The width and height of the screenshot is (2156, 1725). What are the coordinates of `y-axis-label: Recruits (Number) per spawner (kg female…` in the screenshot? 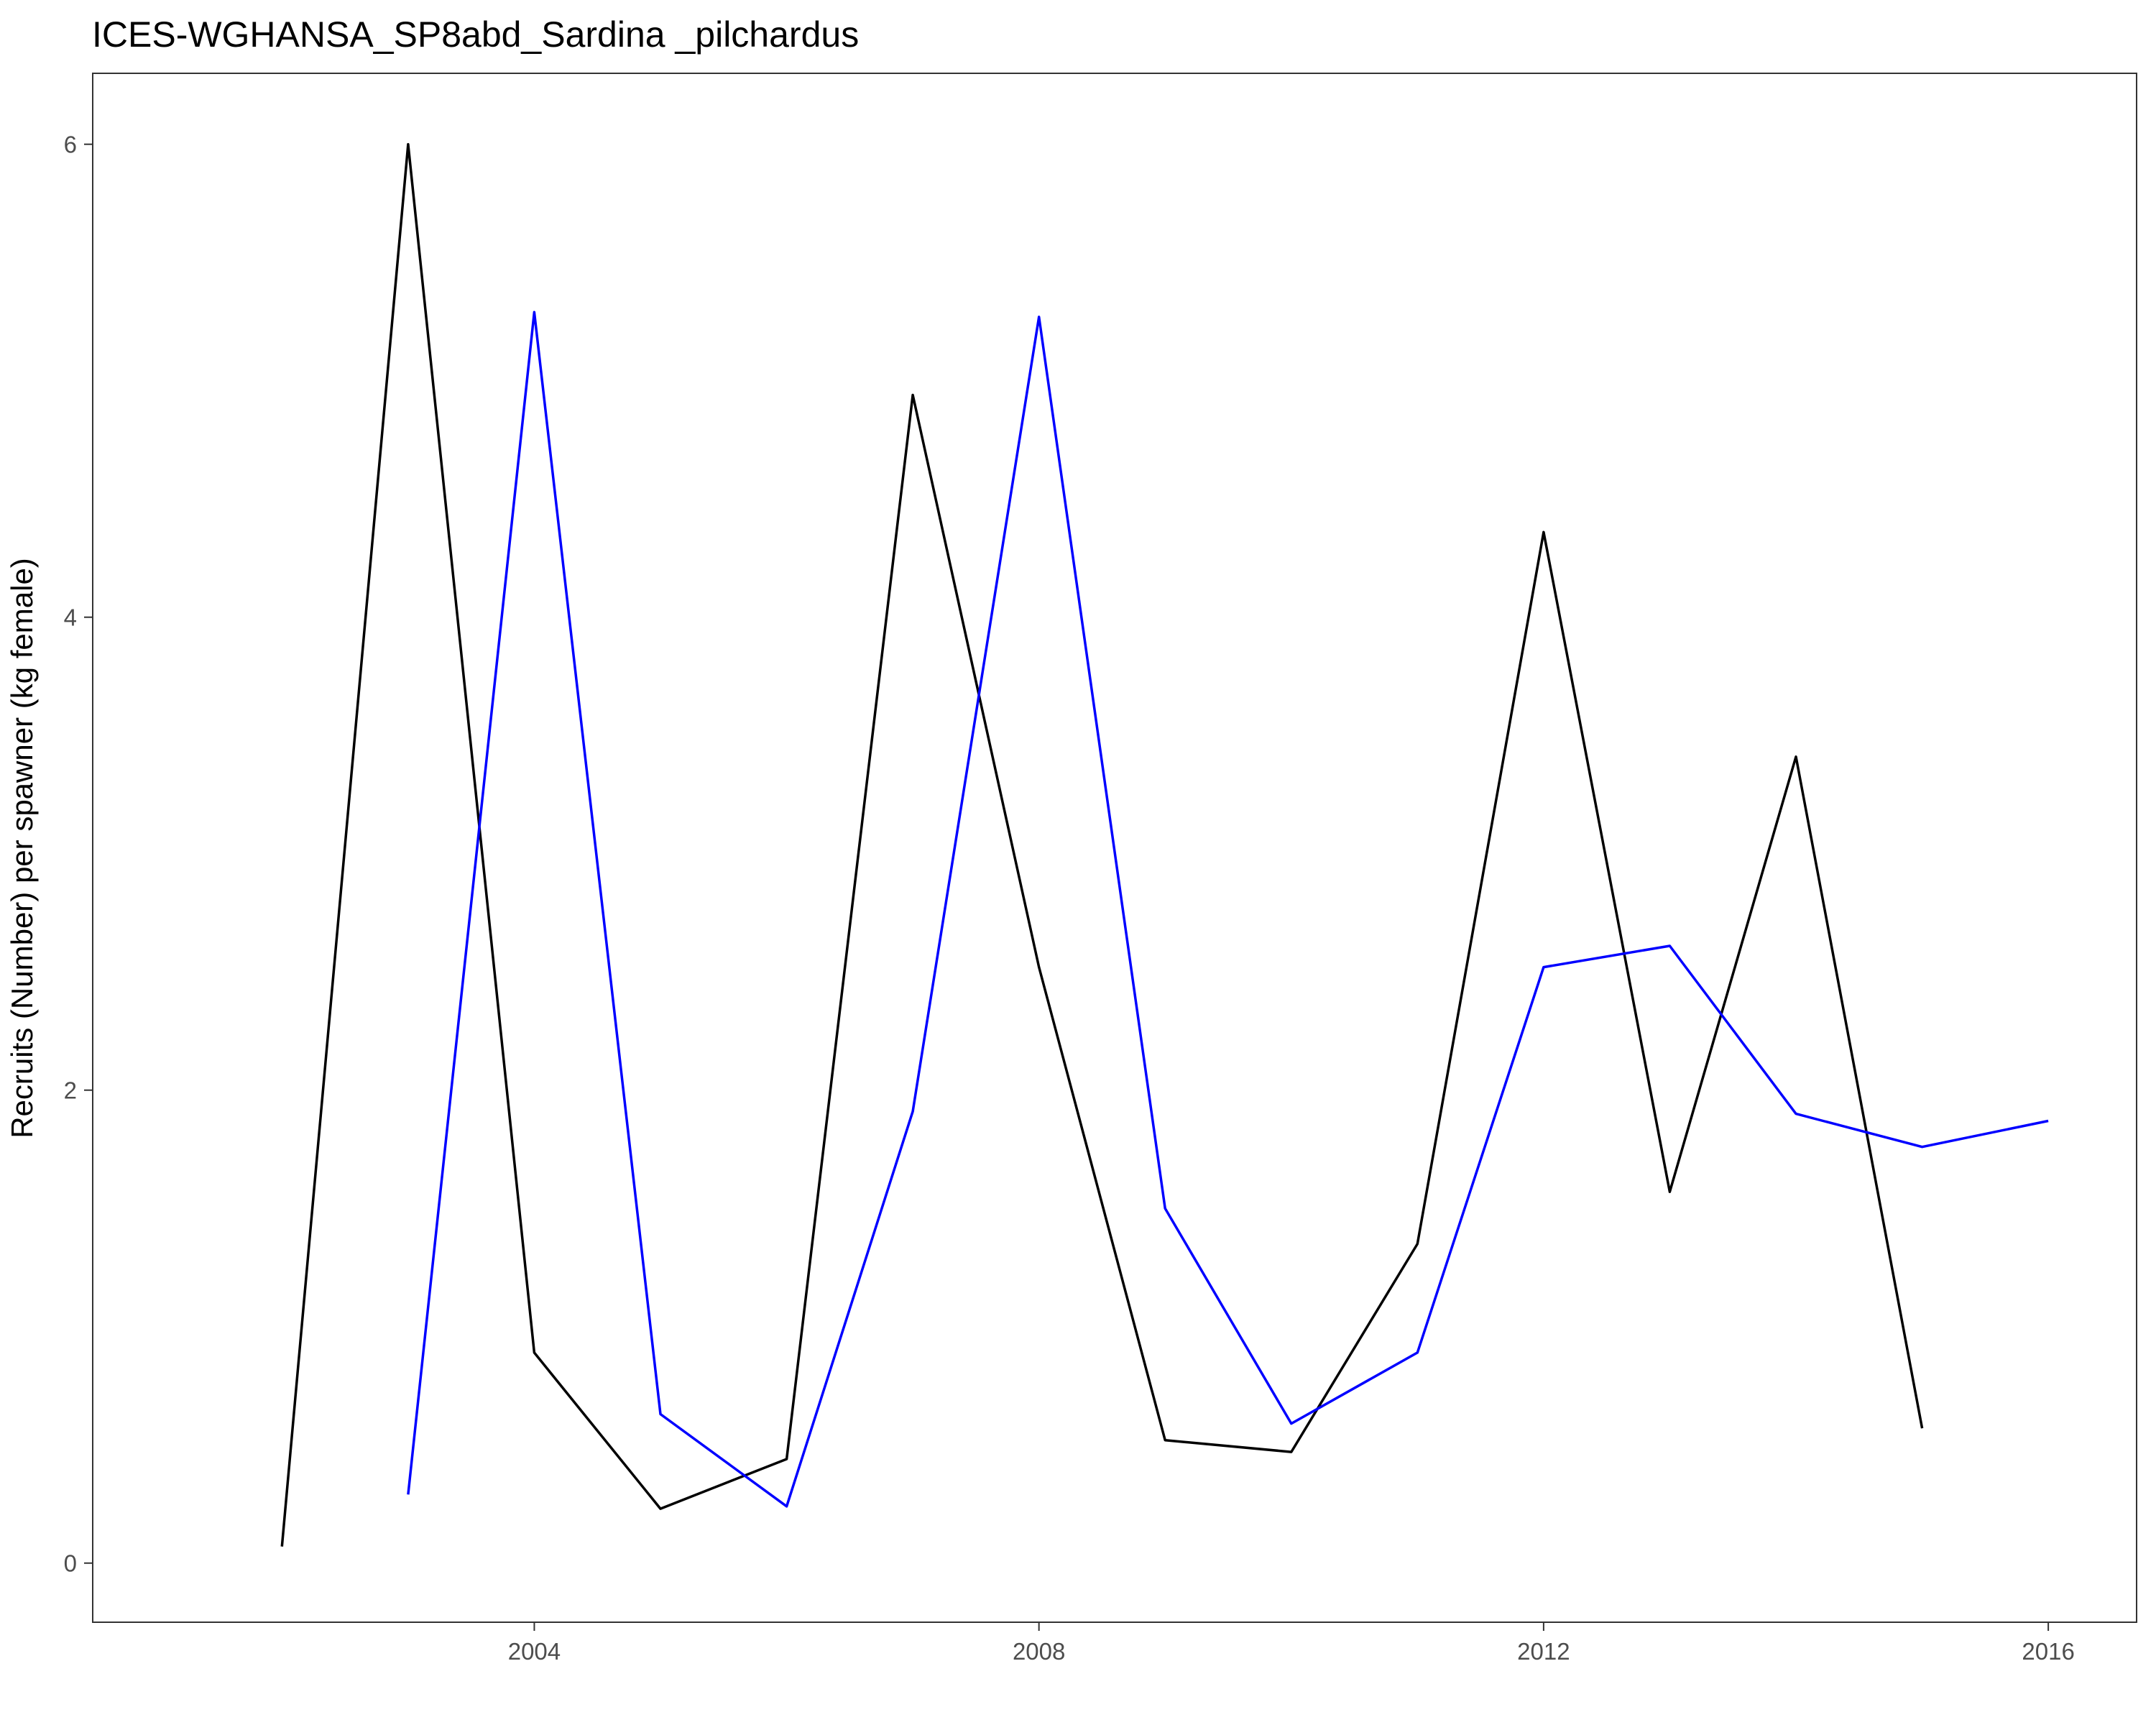 It's located at (22, 848).